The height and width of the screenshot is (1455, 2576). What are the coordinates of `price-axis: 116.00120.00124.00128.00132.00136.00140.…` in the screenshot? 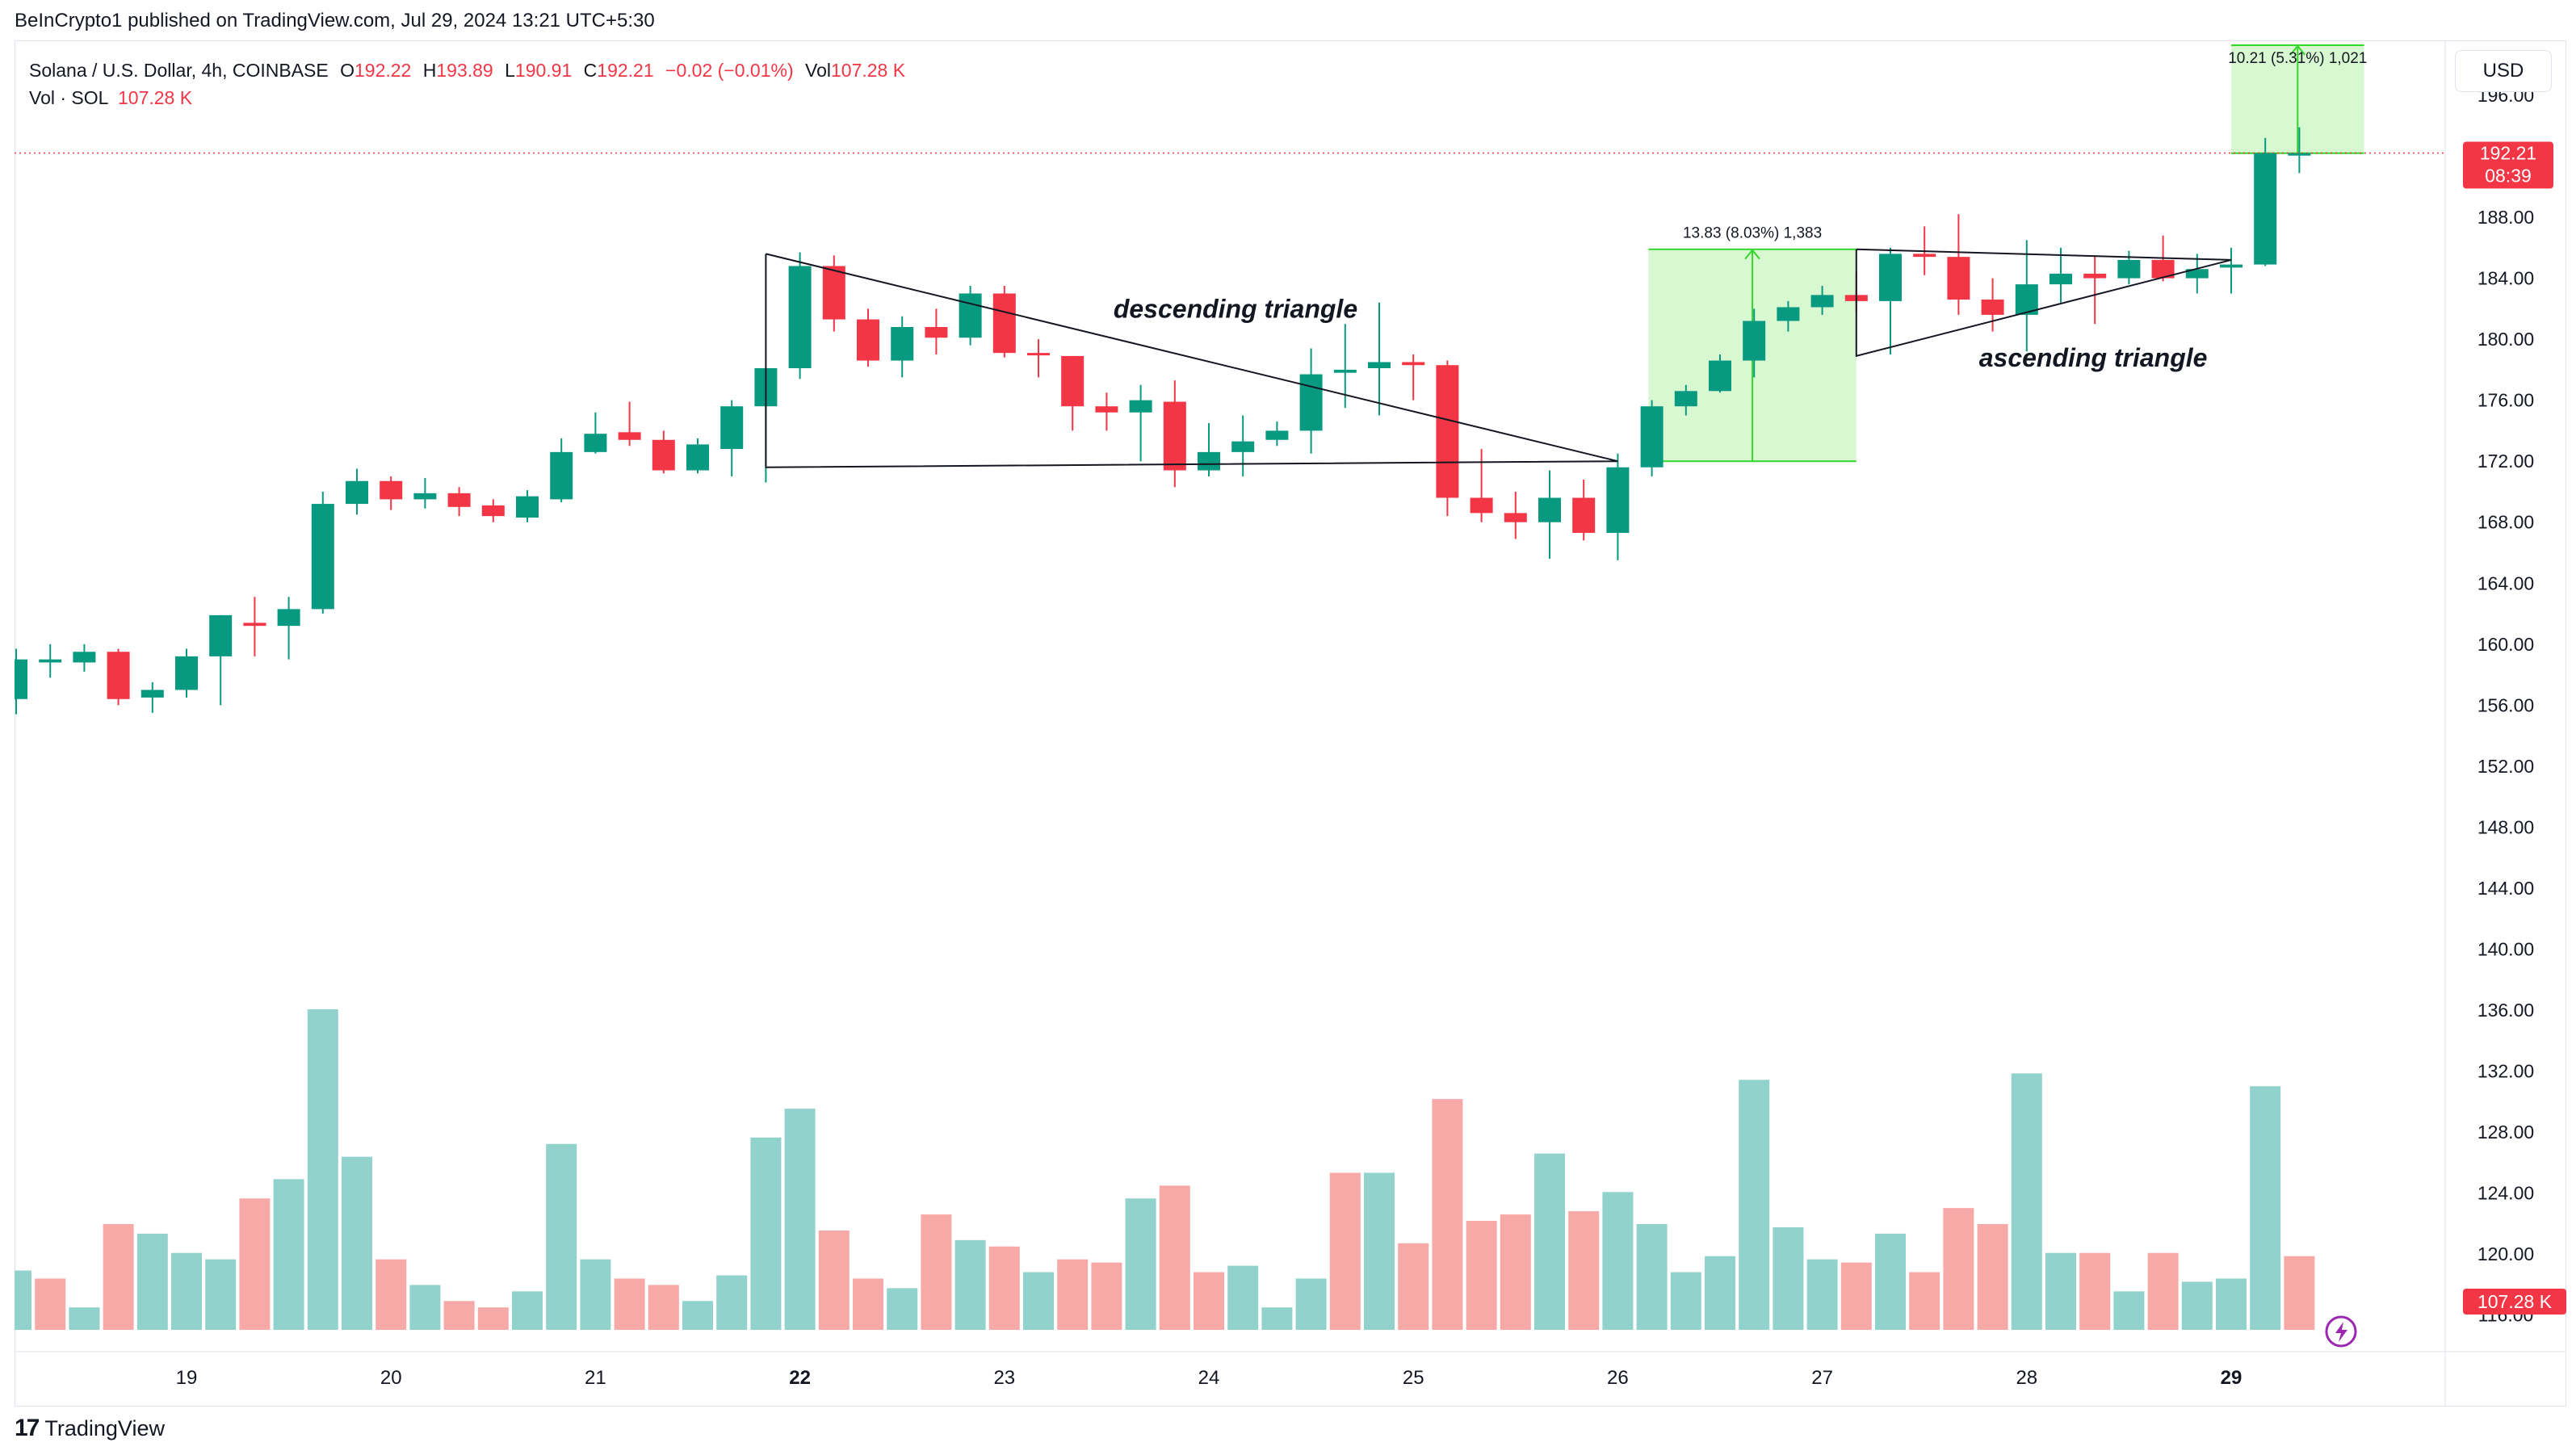 It's located at (2505, 706).